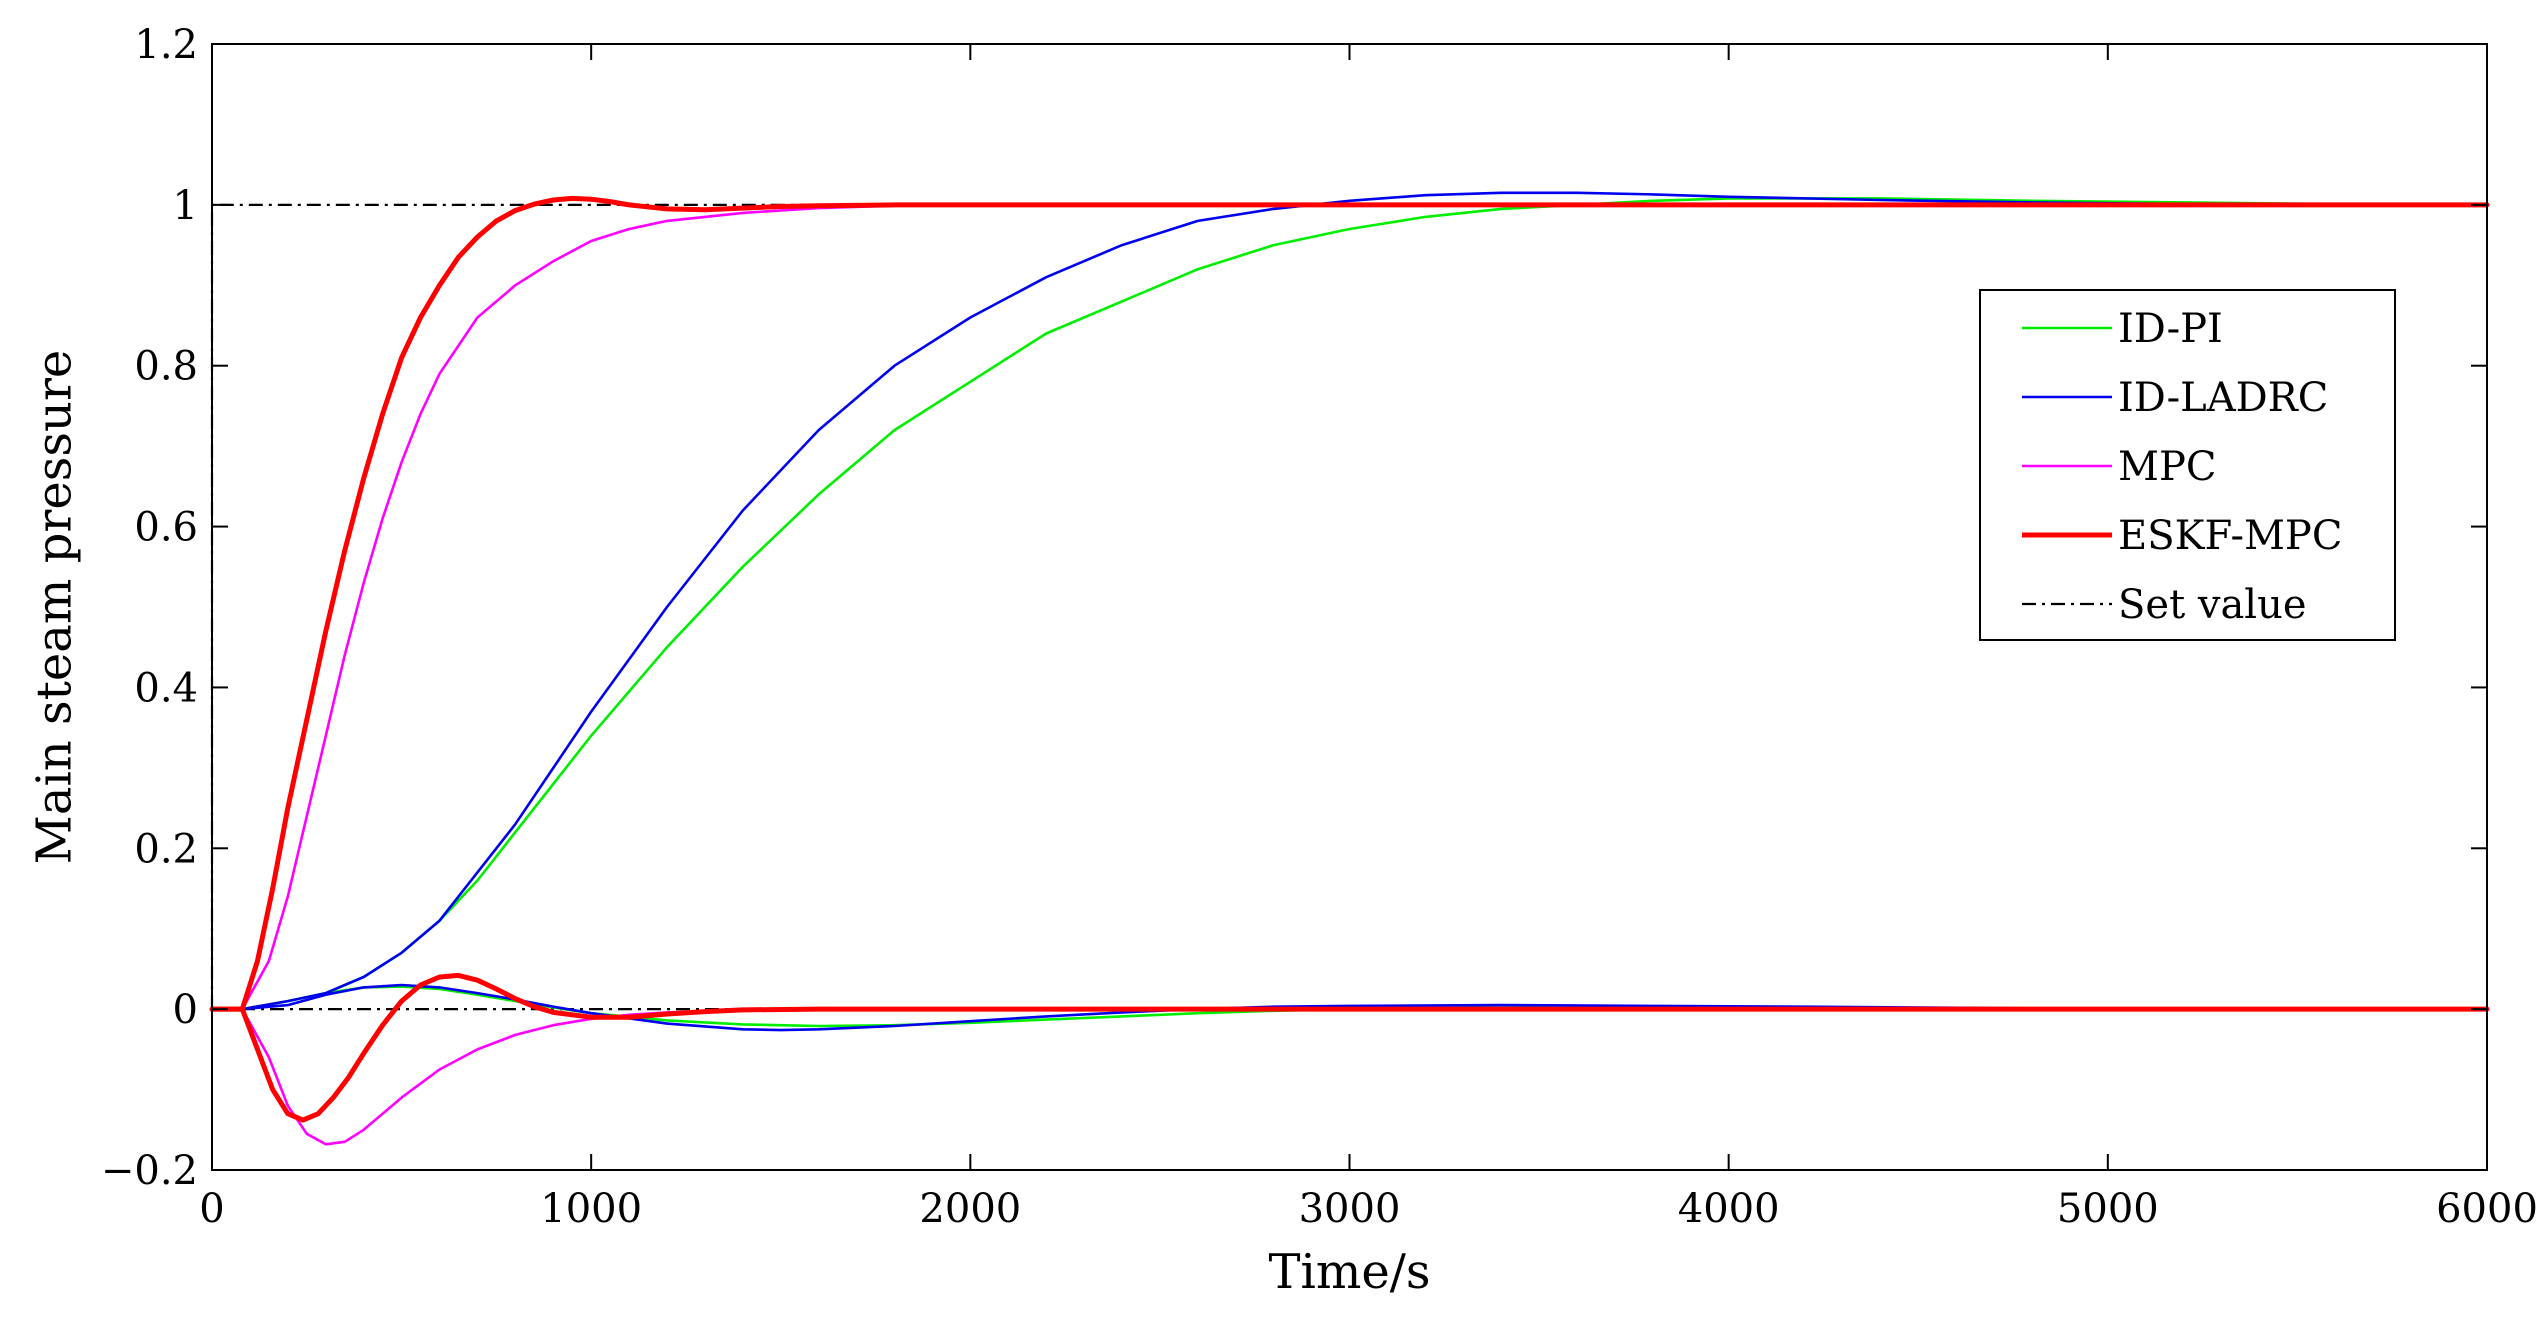  Describe the element at coordinates (2223, 398) in the screenshot. I see `legend-label-id-ladrc: ID-LADRC` at that location.